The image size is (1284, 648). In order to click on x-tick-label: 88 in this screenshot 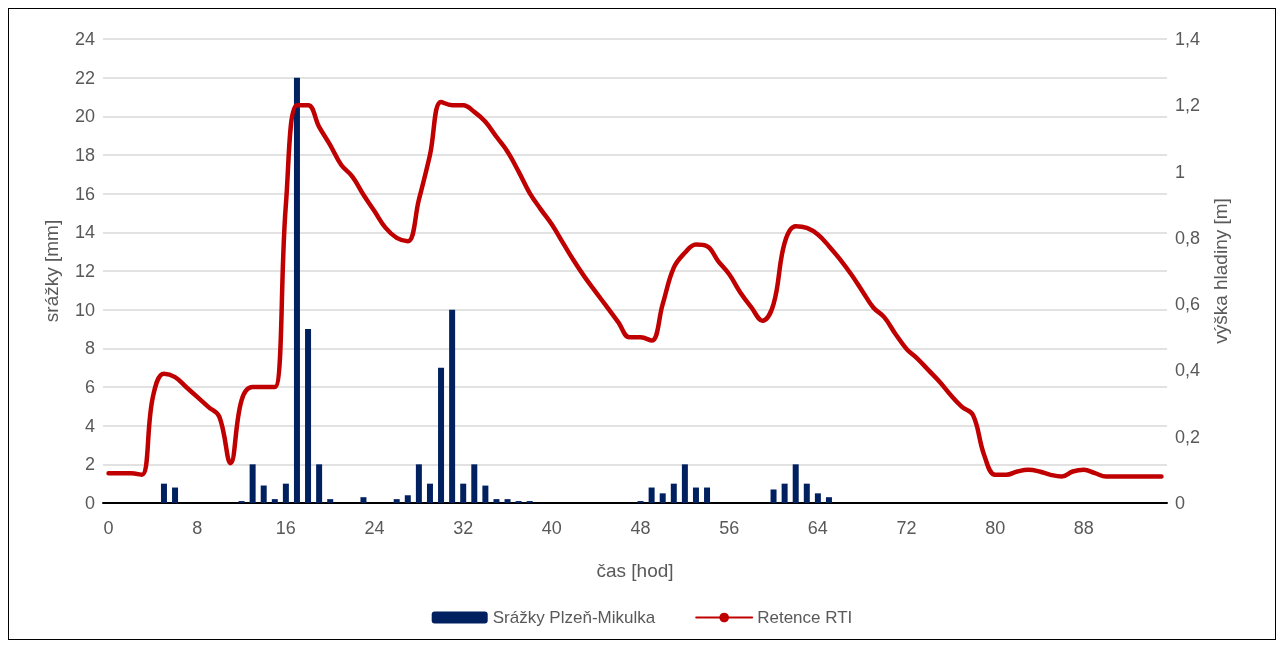, I will do `click(1083, 528)`.